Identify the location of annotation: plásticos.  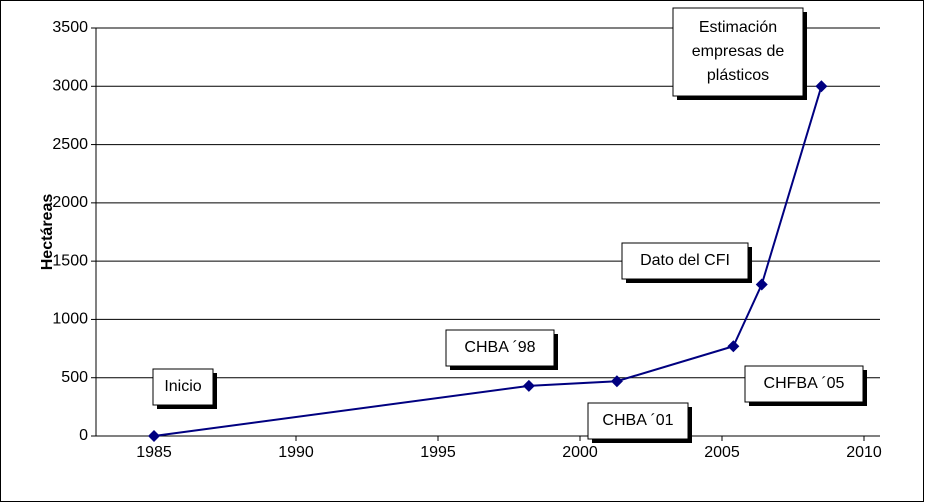
(738, 75).